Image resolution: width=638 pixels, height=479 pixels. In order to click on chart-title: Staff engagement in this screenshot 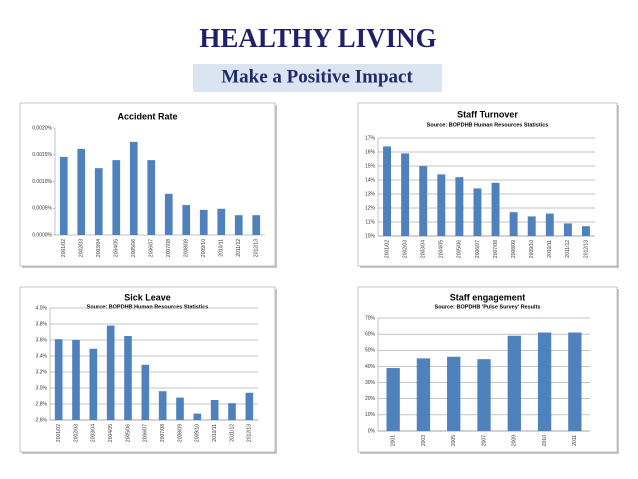, I will do `click(488, 297)`.